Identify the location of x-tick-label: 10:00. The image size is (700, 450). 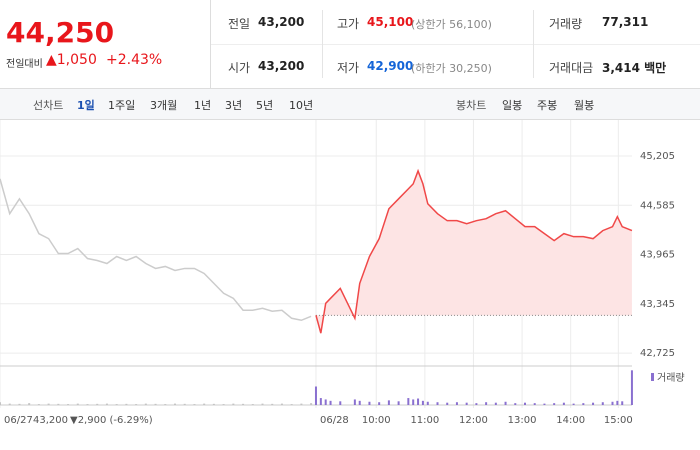
(376, 420).